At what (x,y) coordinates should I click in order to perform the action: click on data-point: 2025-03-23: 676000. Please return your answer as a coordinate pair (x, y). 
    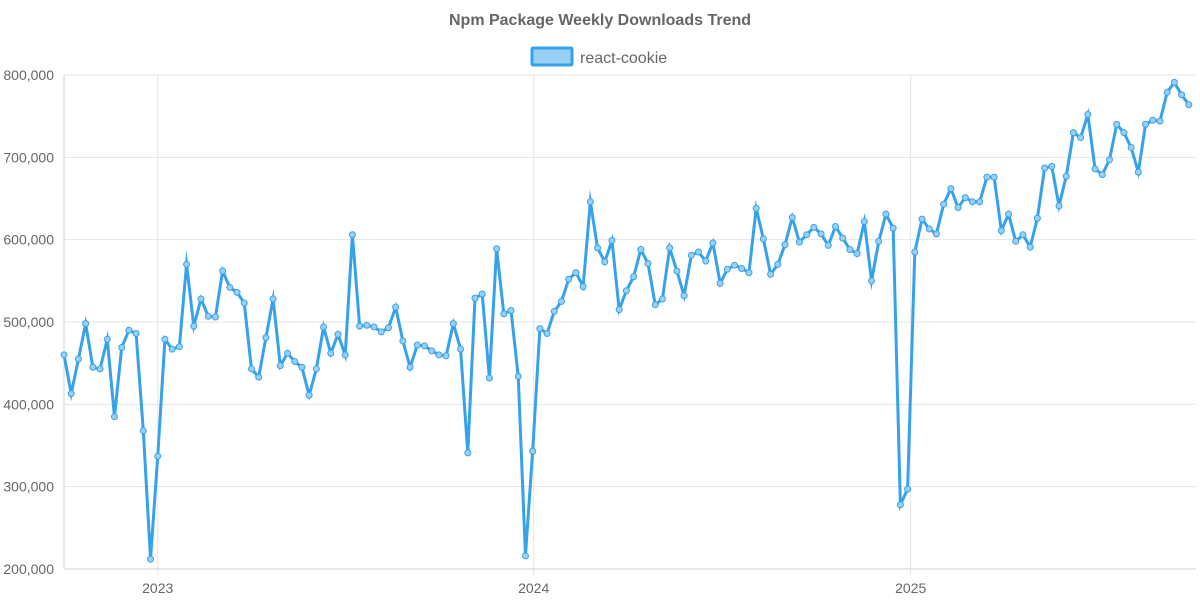
    Looking at the image, I should click on (994, 177).